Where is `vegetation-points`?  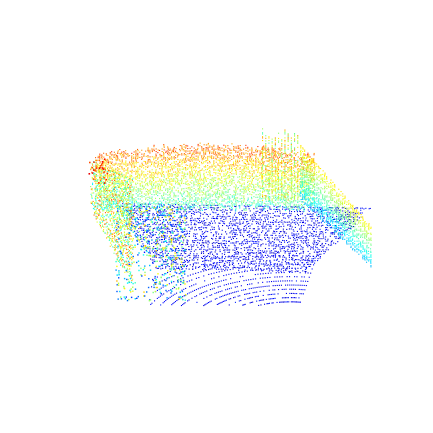 vegetation-points is located at coordinates (151, 253).